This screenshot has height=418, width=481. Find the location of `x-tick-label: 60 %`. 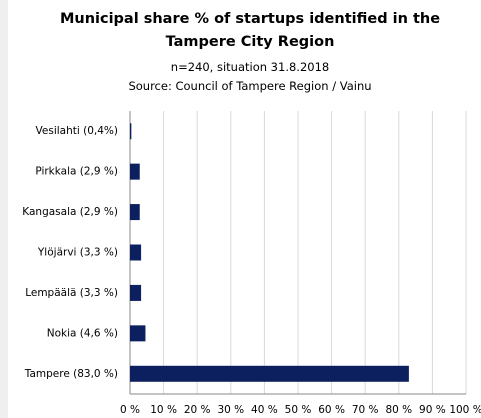

x-tick-label: 60 % is located at coordinates (331, 410).